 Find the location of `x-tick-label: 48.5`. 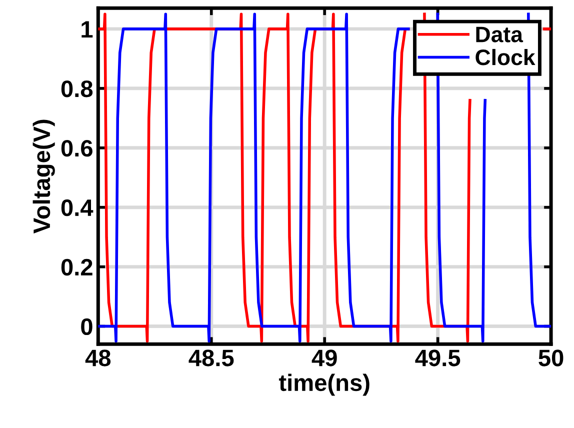

x-tick-label: 48.5 is located at coordinates (211, 358).